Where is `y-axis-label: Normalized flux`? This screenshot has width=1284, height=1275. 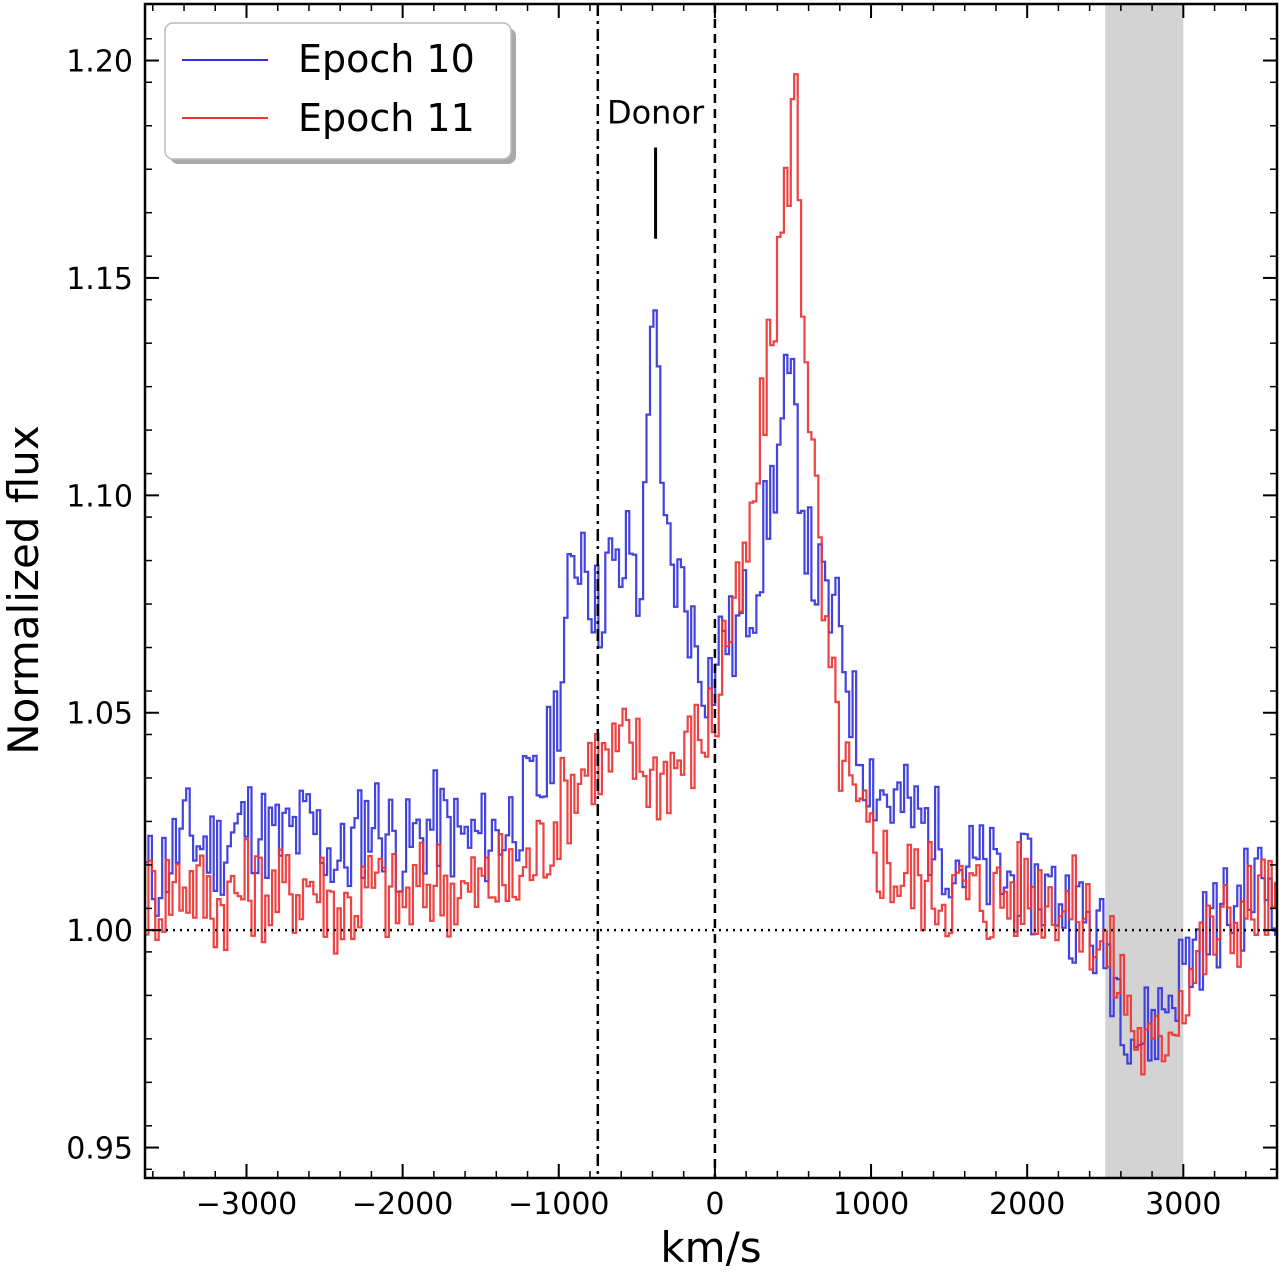 y-axis-label: Normalized flux is located at coordinates (24, 589).